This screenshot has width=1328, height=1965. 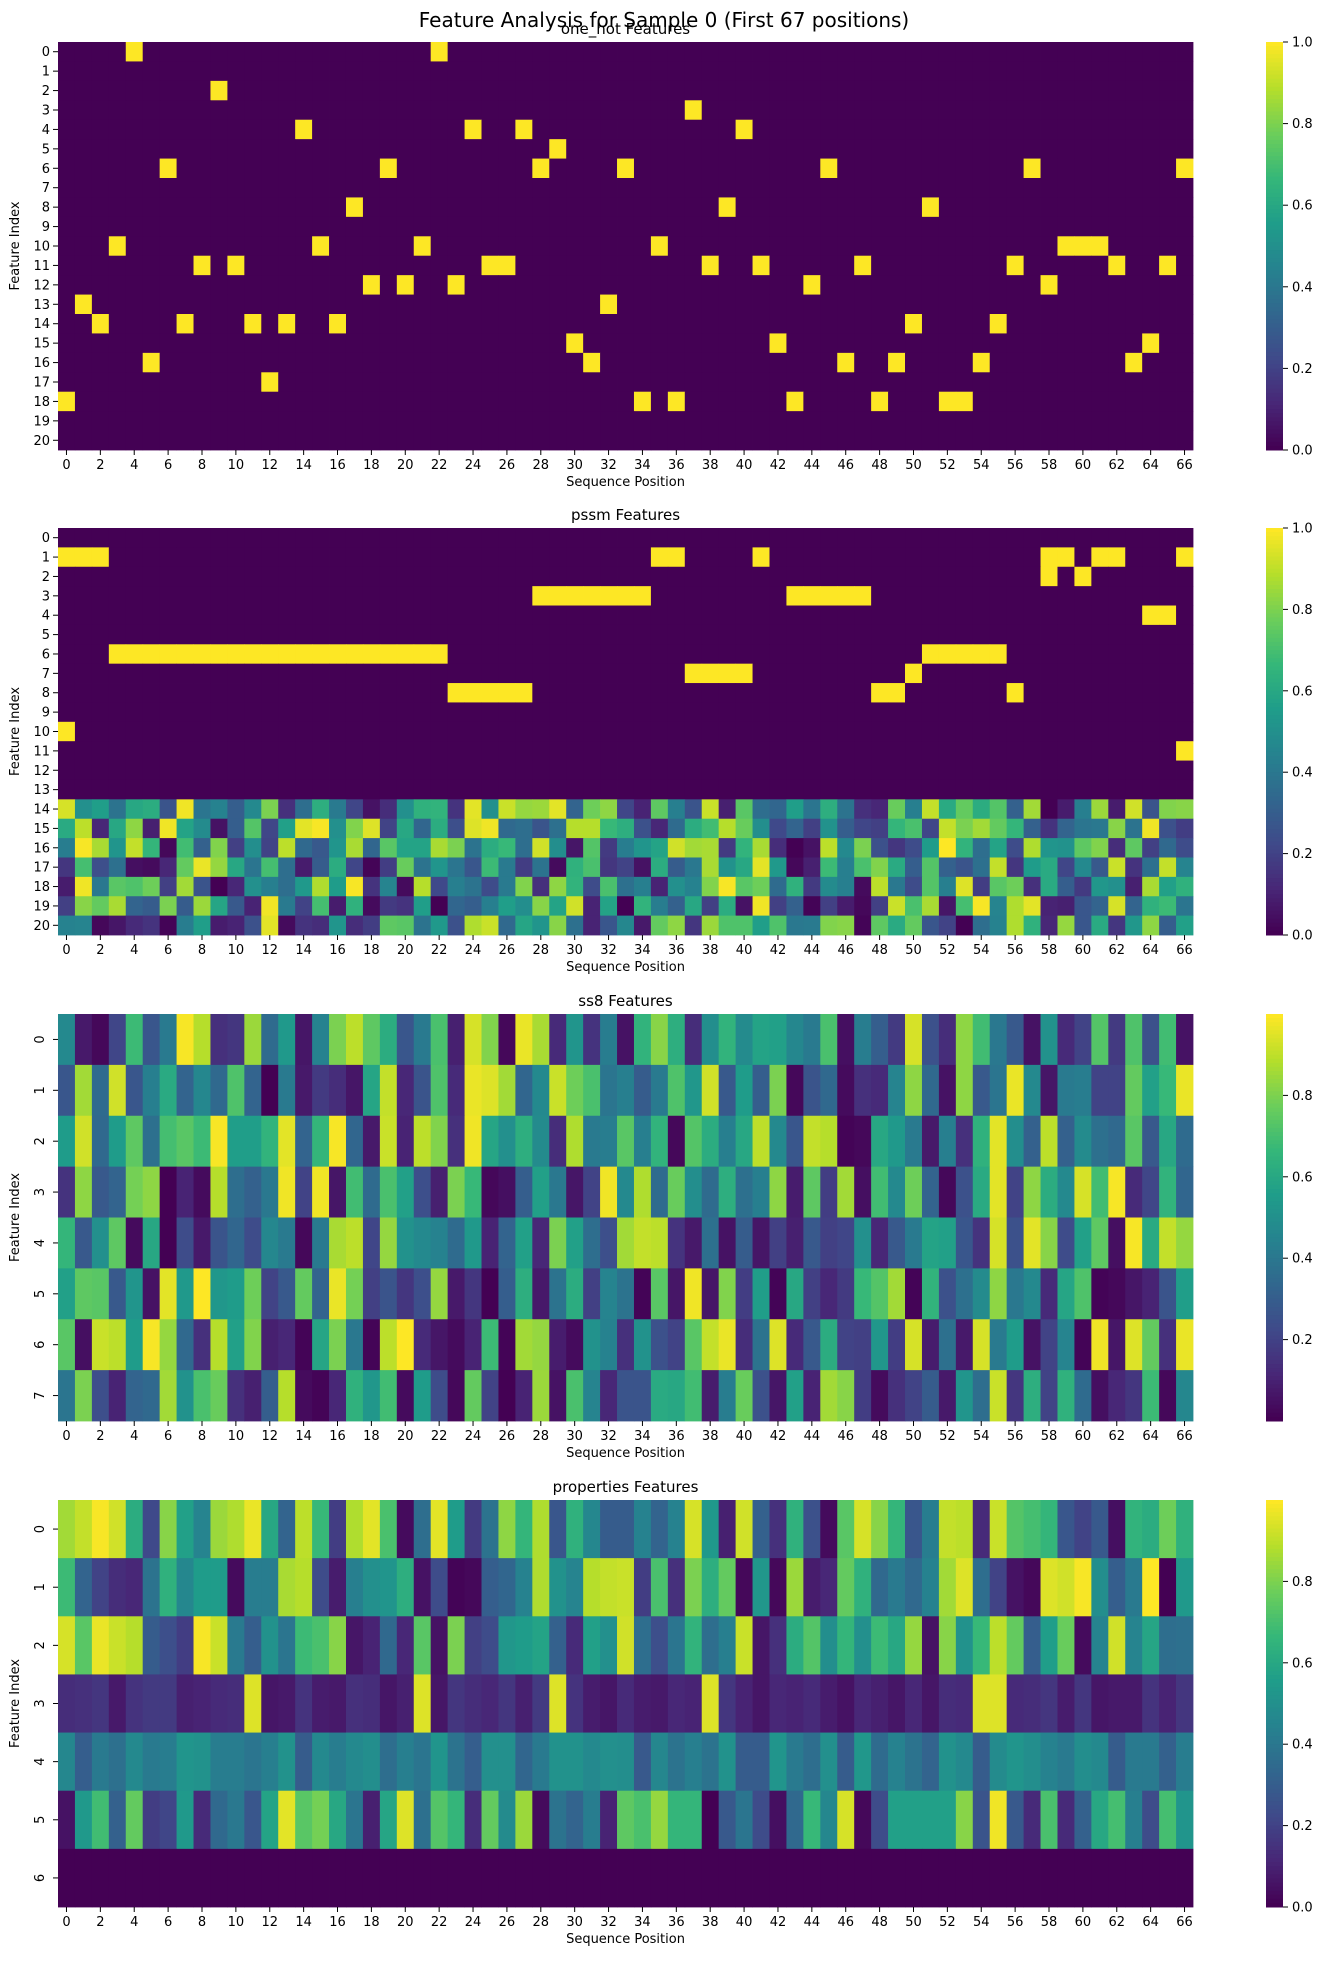 What do you see at coordinates (202, 465) in the screenshot?
I see `x-tick-label: 8` at bounding box center [202, 465].